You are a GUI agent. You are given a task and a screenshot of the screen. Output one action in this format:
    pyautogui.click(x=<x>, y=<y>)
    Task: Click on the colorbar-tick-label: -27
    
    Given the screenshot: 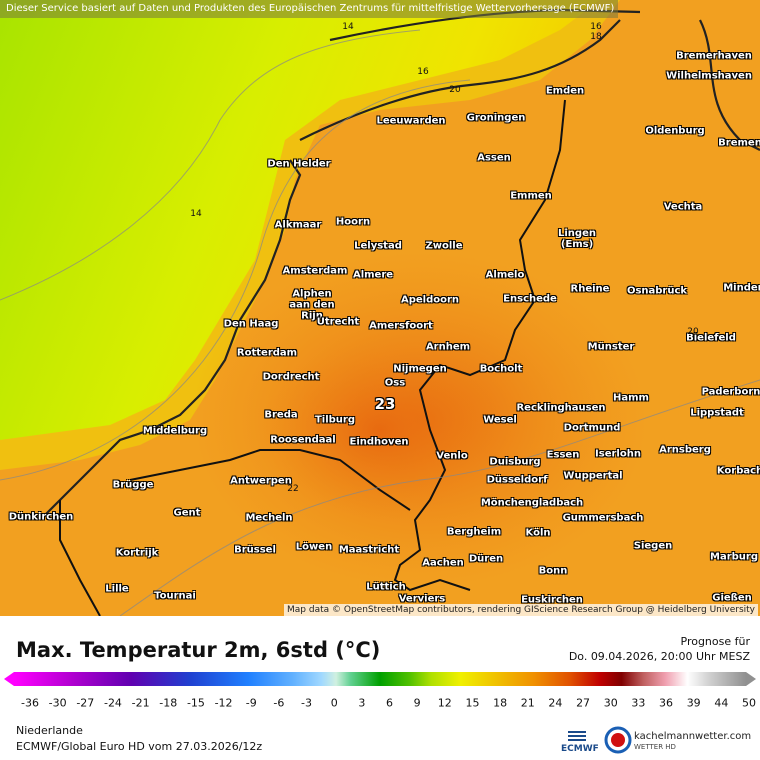 What is the action you would take?
    pyautogui.click(x=85, y=703)
    